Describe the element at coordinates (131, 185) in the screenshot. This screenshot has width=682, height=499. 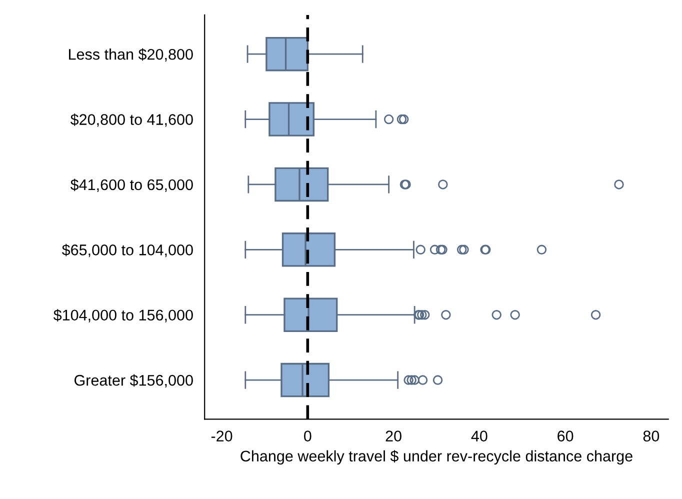
I see `y-tick-label: $41,600 to 65,000` at that location.